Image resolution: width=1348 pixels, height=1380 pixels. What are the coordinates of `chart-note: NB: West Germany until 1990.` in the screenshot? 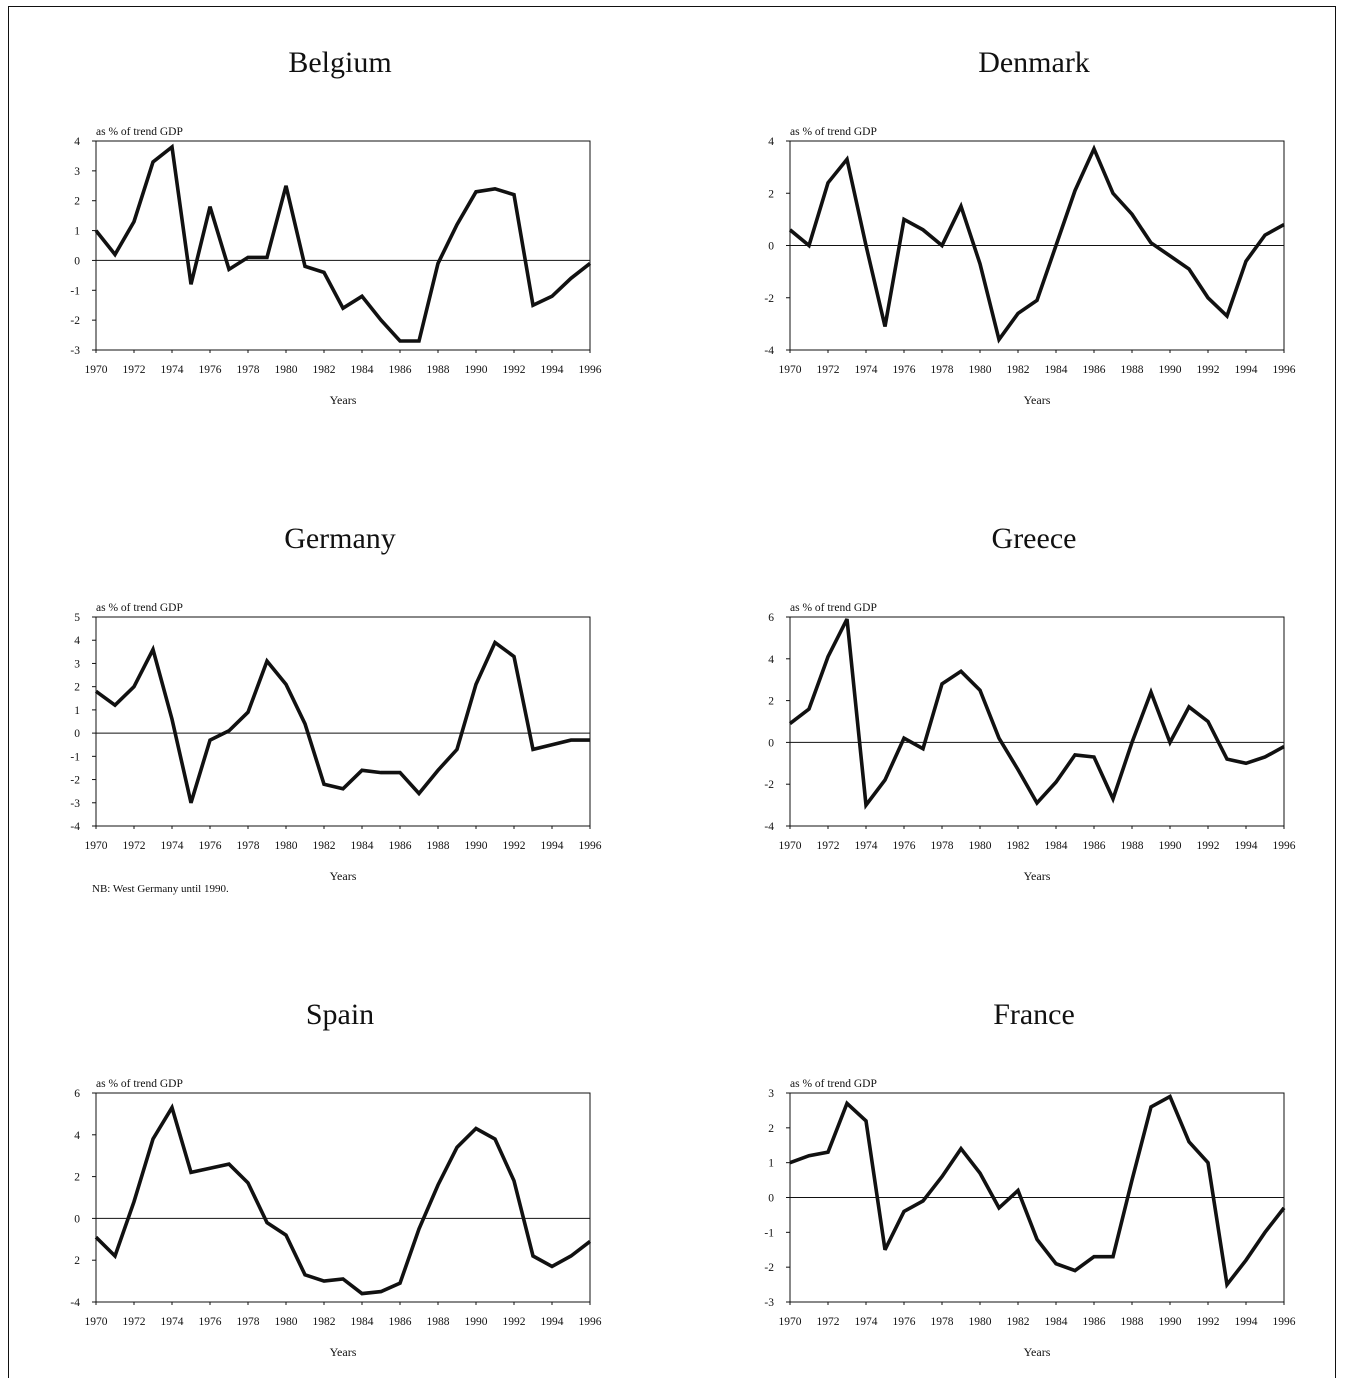 It's located at (160, 889).